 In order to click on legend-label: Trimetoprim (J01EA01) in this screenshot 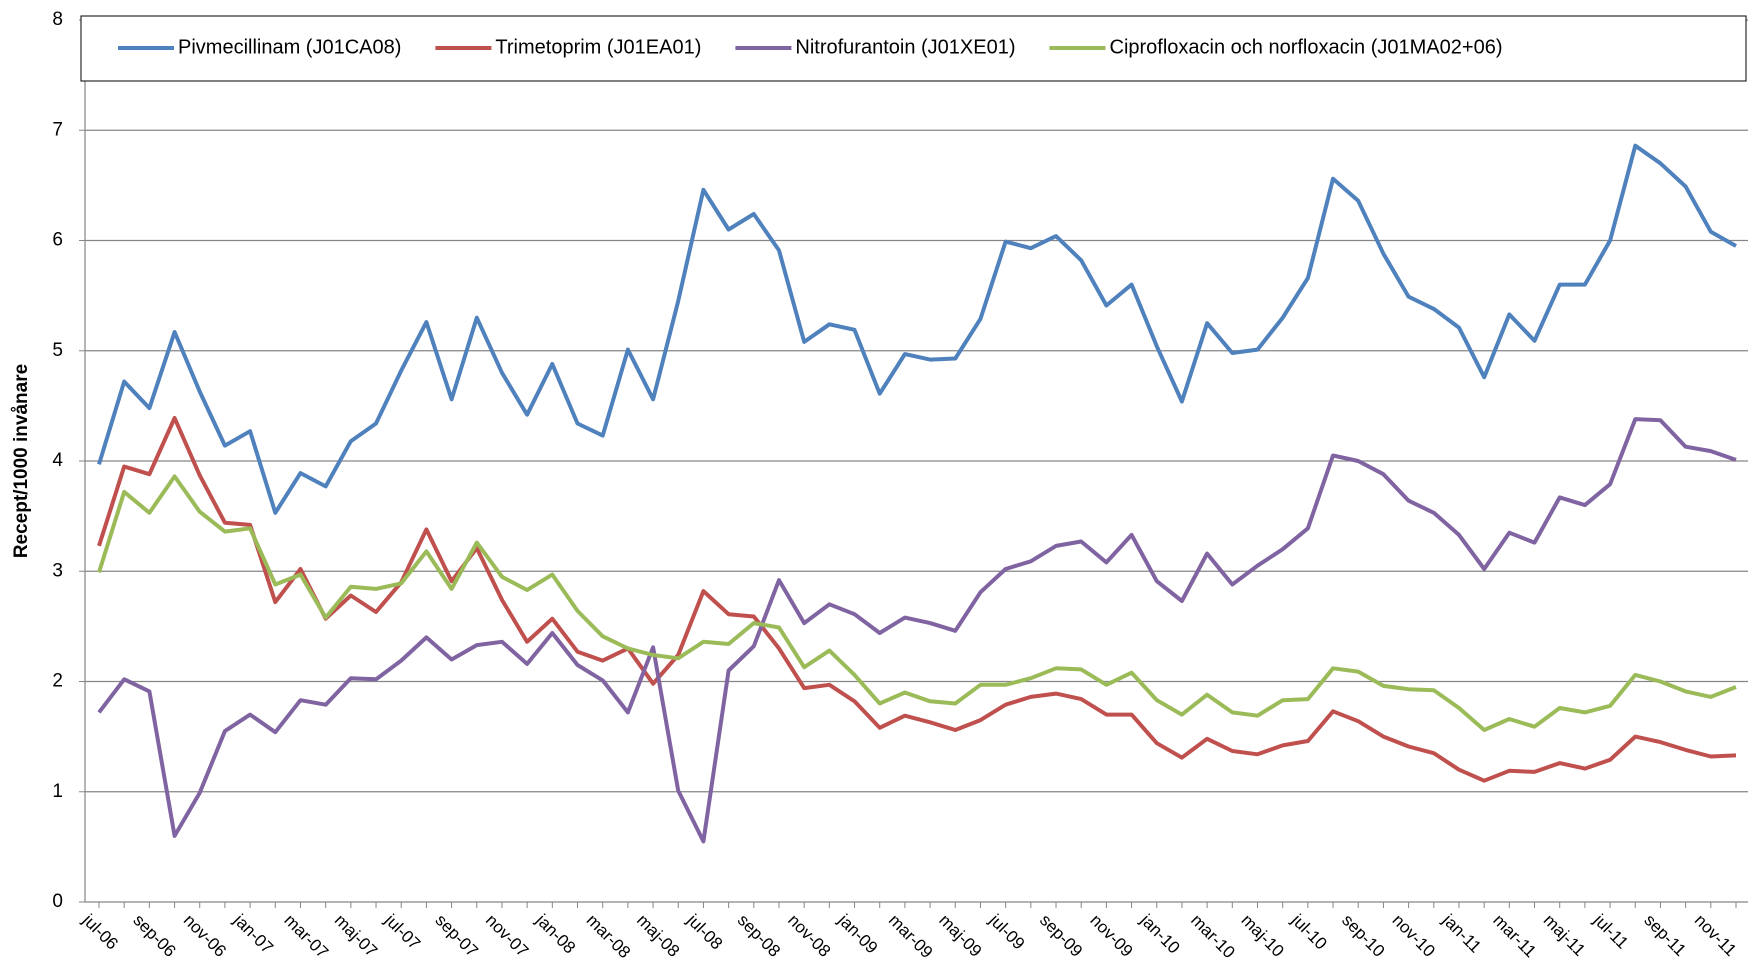, I will do `click(598, 47)`.